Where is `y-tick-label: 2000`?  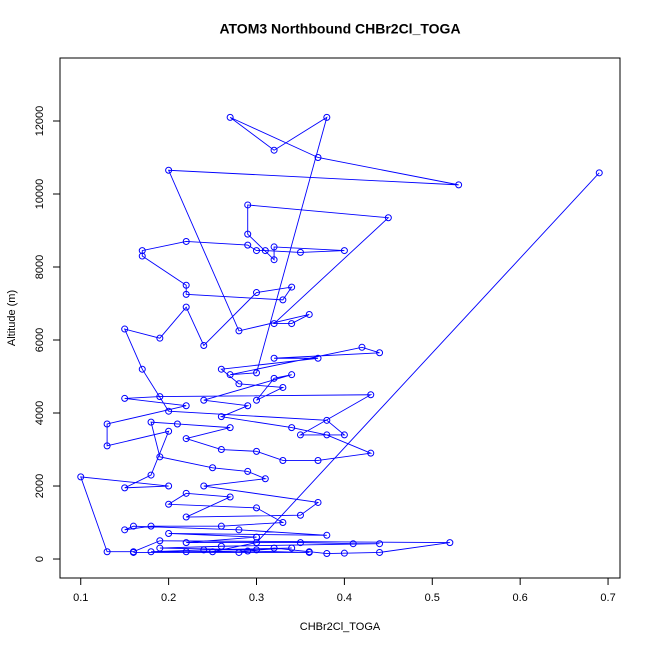
y-tick-label: 2000 is located at coordinates (40, 486).